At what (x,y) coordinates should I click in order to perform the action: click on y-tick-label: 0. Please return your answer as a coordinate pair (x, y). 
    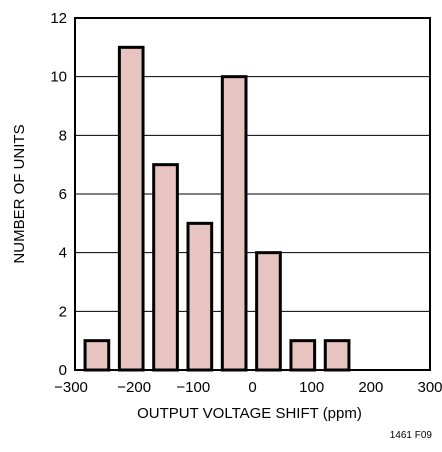
    Looking at the image, I should click on (63, 370).